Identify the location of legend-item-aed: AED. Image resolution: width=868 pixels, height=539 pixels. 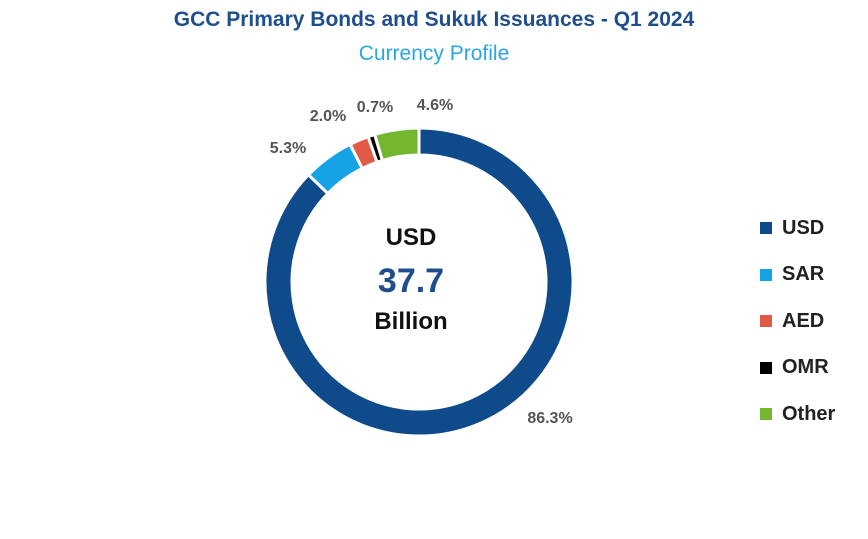
(797, 321).